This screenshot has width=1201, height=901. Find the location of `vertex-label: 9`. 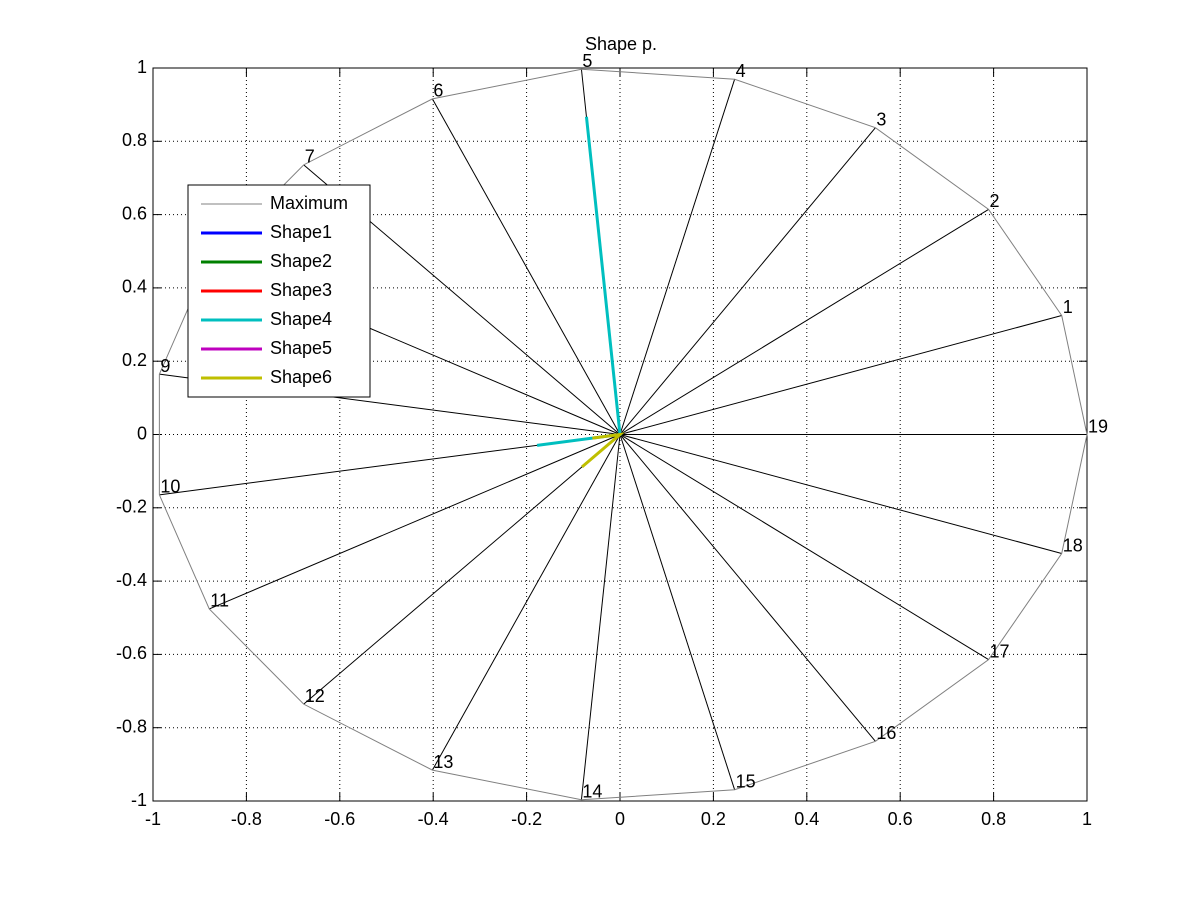

vertex-label: 9 is located at coordinates (165, 366).